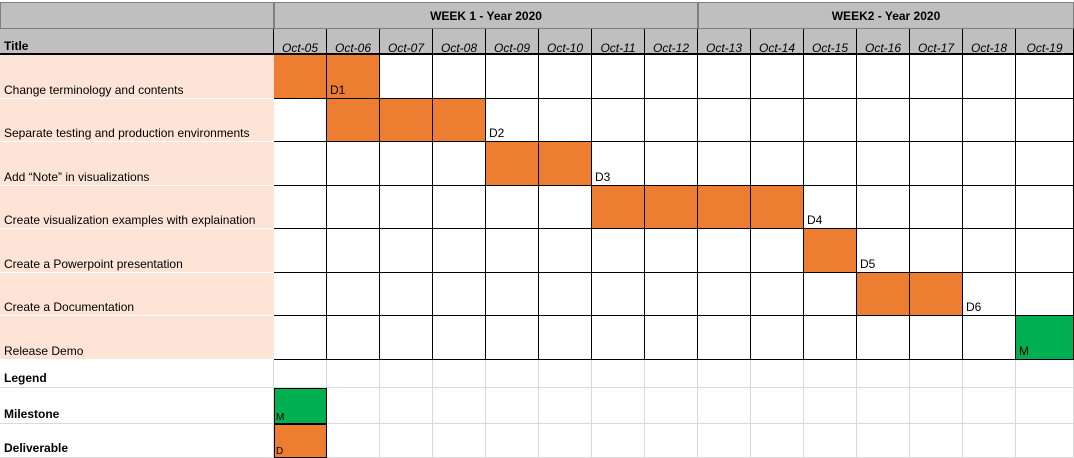 The height and width of the screenshot is (458, 1074). I want to click on task-cell: D3, so click(618, 164).